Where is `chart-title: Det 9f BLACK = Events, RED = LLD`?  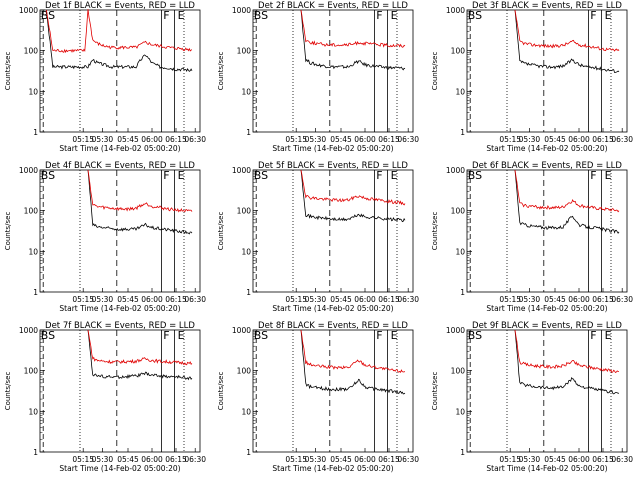
chart-title: Det 9f BLACK = Events, RED = LLD is located at coordinates (547, 326).